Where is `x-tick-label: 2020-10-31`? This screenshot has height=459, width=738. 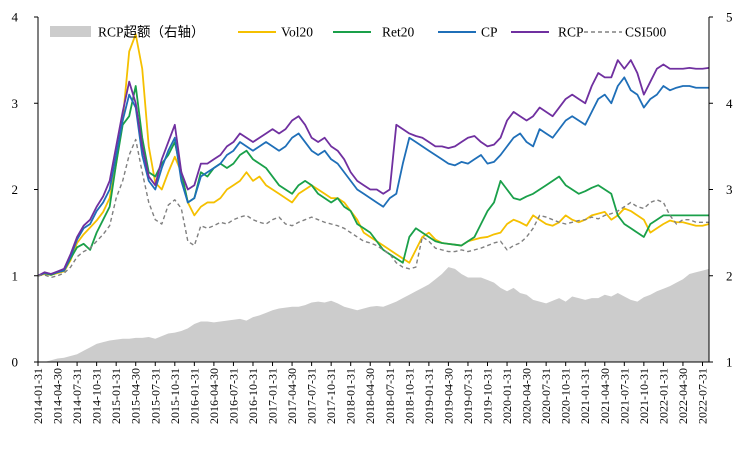
x-tick-label: 2020-10-31 is located at coordinates (566, 396).